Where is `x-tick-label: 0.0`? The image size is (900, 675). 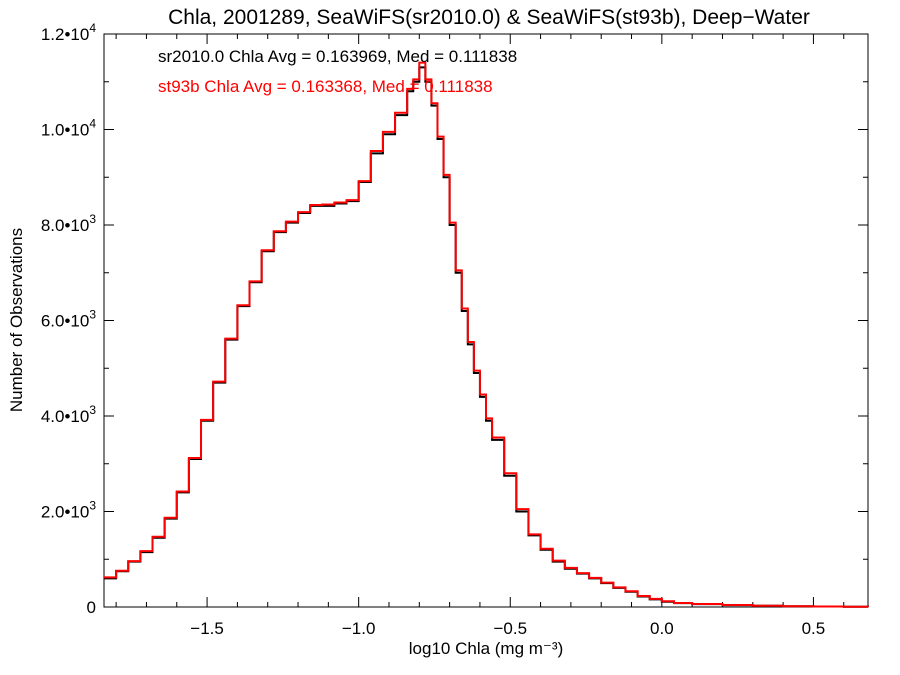
x-tick-label: 0.0 is located at coordinates (662, 628).